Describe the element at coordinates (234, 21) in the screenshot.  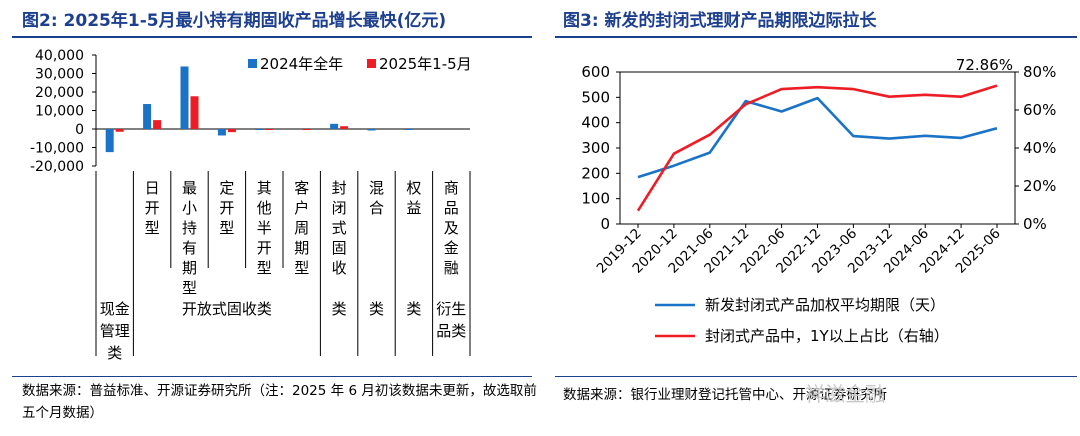
I see `left-figure-title: 图2: 2025年1-5月最小持有期固收产品增长最快(亿元)` at that location.